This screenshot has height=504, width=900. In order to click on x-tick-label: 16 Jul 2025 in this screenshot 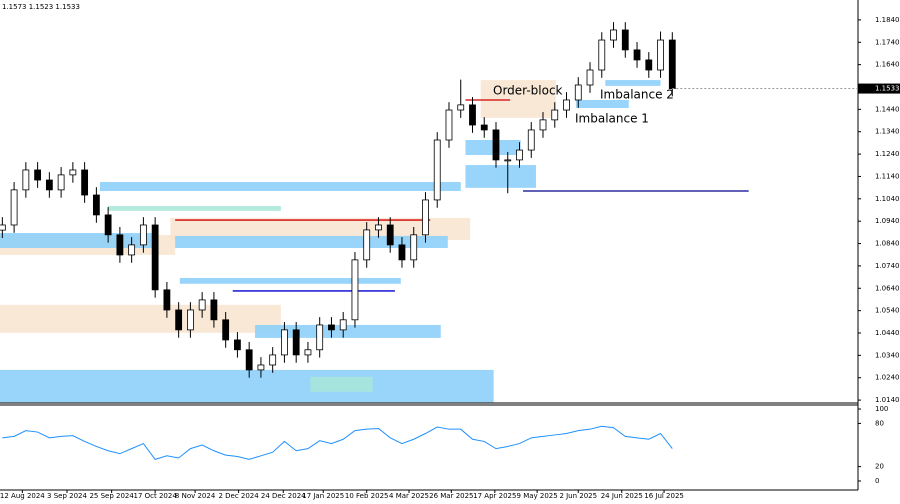, I will do `click(664, 496)`.